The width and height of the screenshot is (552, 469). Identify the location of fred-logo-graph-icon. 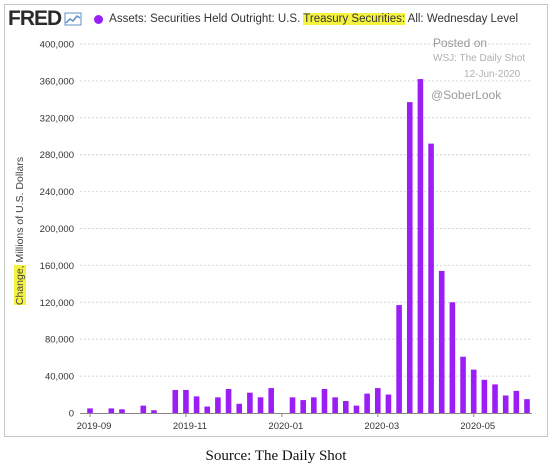
(73, 19).